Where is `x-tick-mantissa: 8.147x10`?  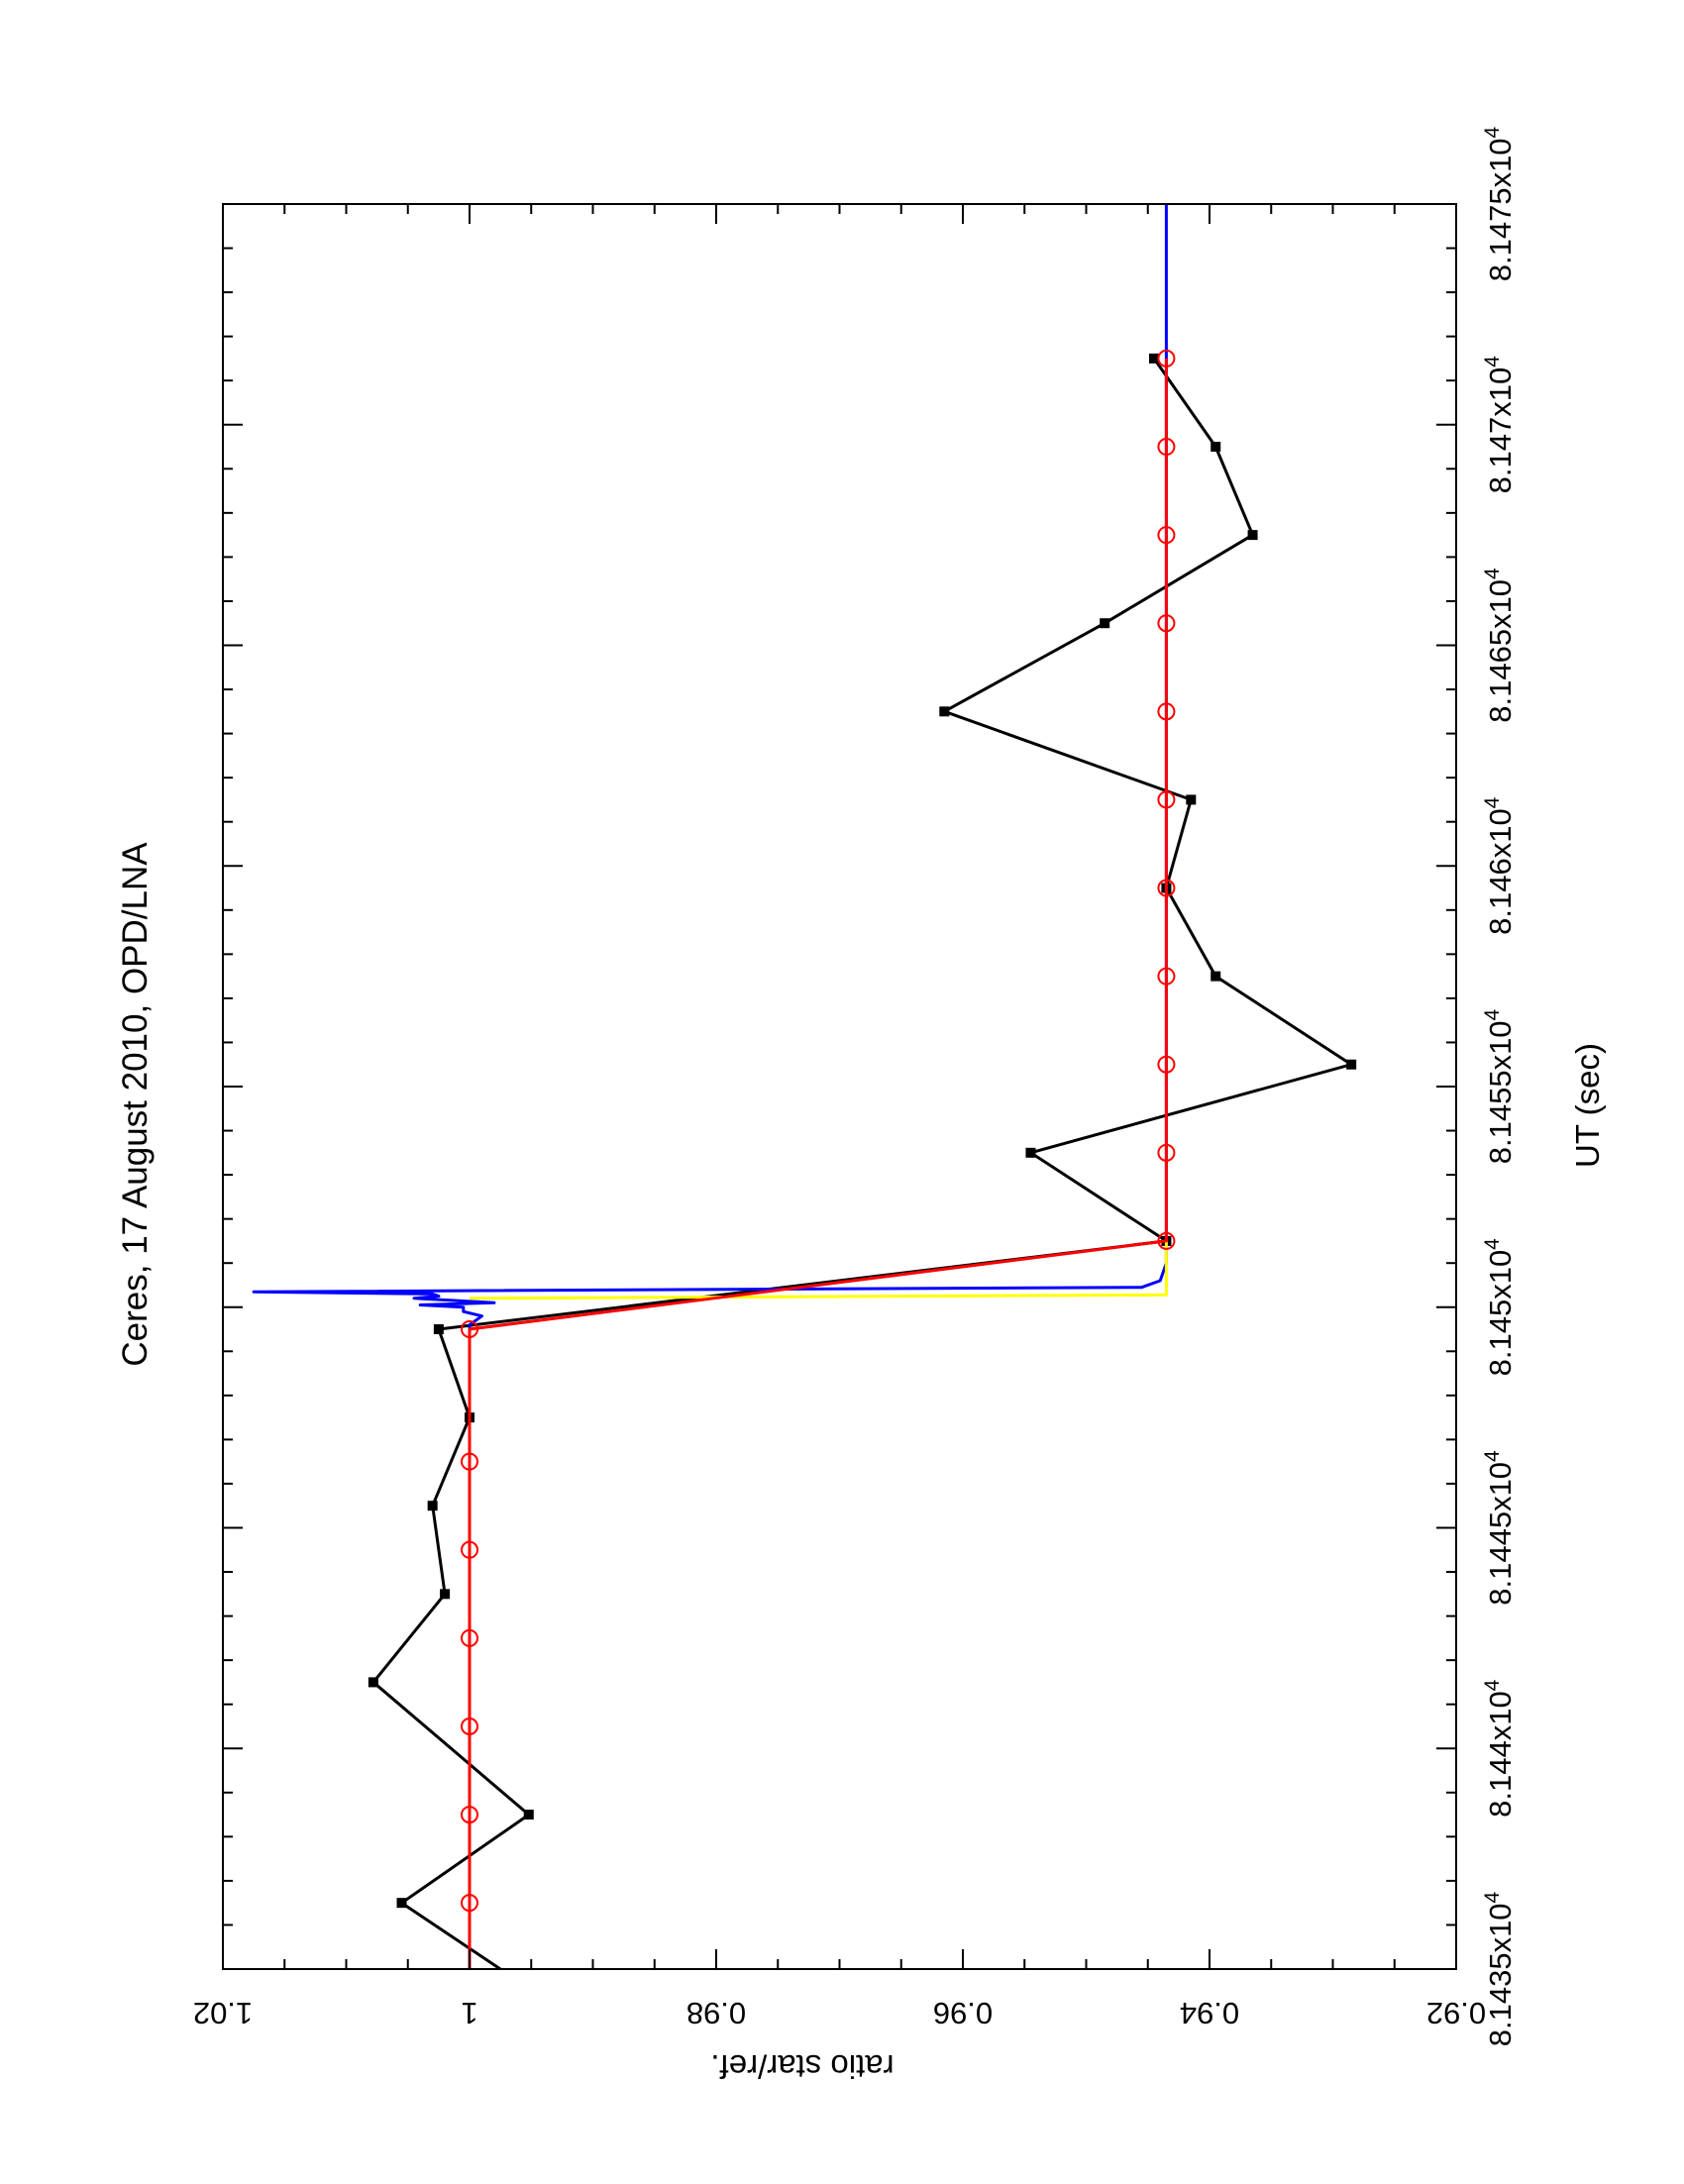
x-tick-mantissa: 8.147x10 is located at coordinates (1500, 430).